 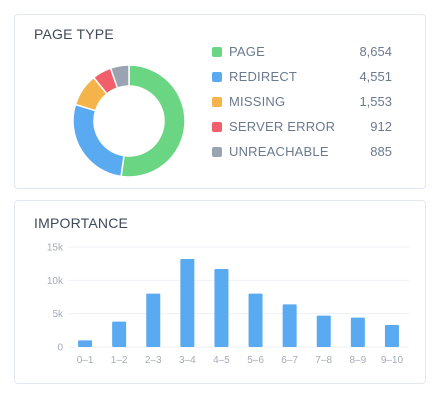 I want to click on legend-label: PAGE, so click(x=247, y=51).